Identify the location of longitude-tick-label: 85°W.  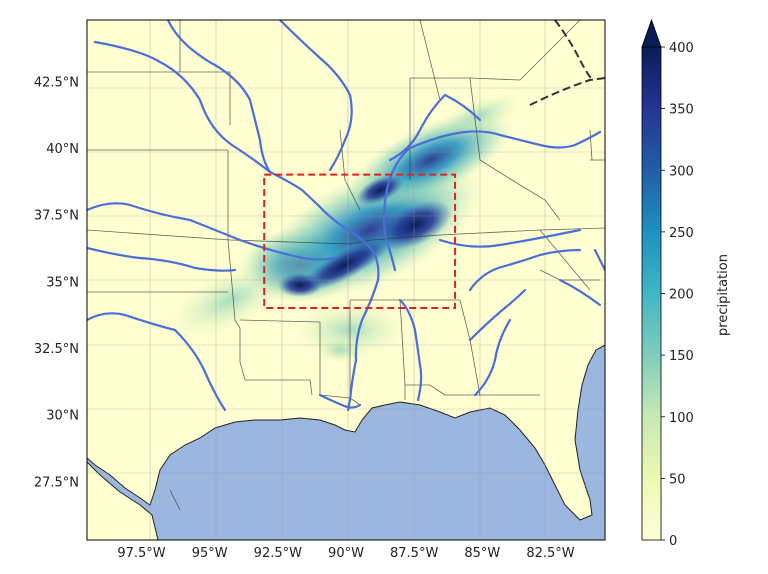
(482, 553).